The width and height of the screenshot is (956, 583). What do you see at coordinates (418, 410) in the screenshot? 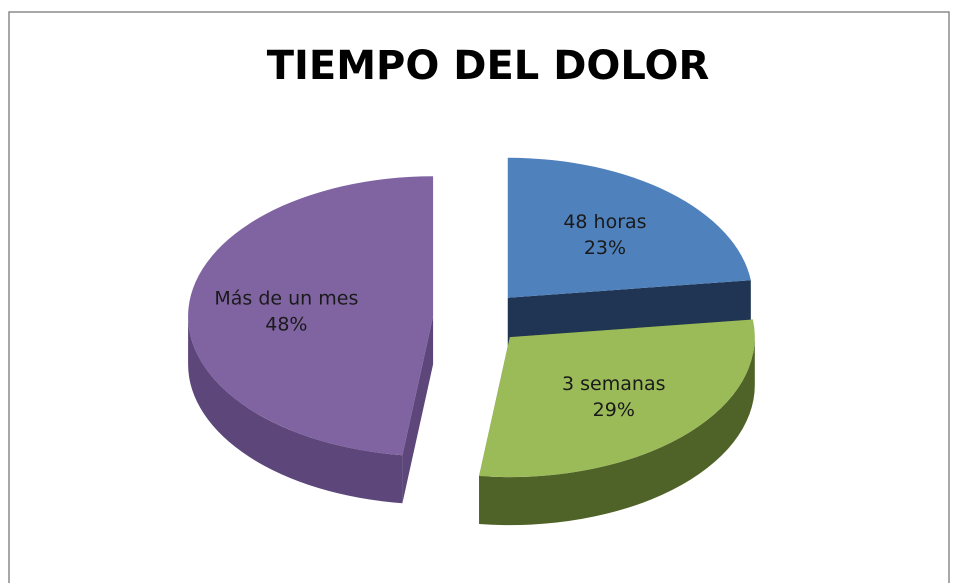
I see `slice-wall` at bounding box center [418, 410].